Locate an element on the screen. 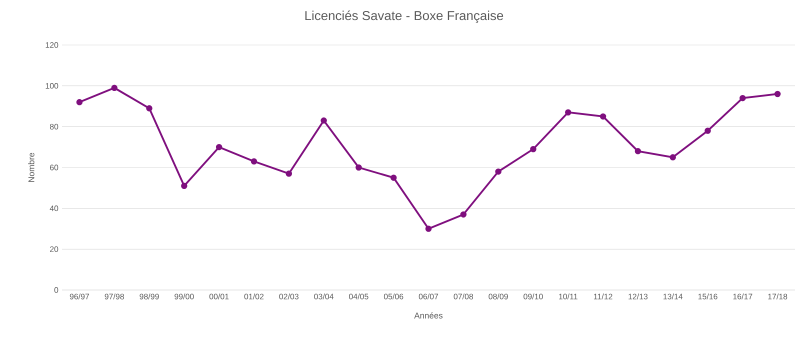 The image size is (808, 347). chart-title: Licenciés Savate - Boxe Française is located at coordinates (404, 16).